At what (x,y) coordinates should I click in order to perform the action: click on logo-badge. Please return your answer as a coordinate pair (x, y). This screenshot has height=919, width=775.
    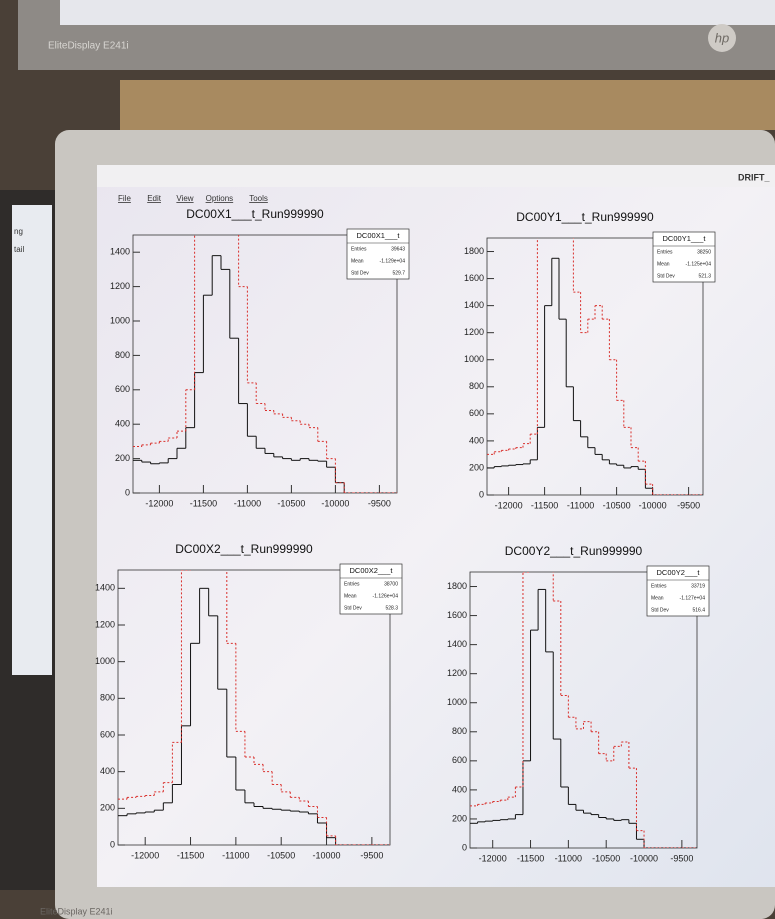
    Looking at the image, I should click on (722, 38).